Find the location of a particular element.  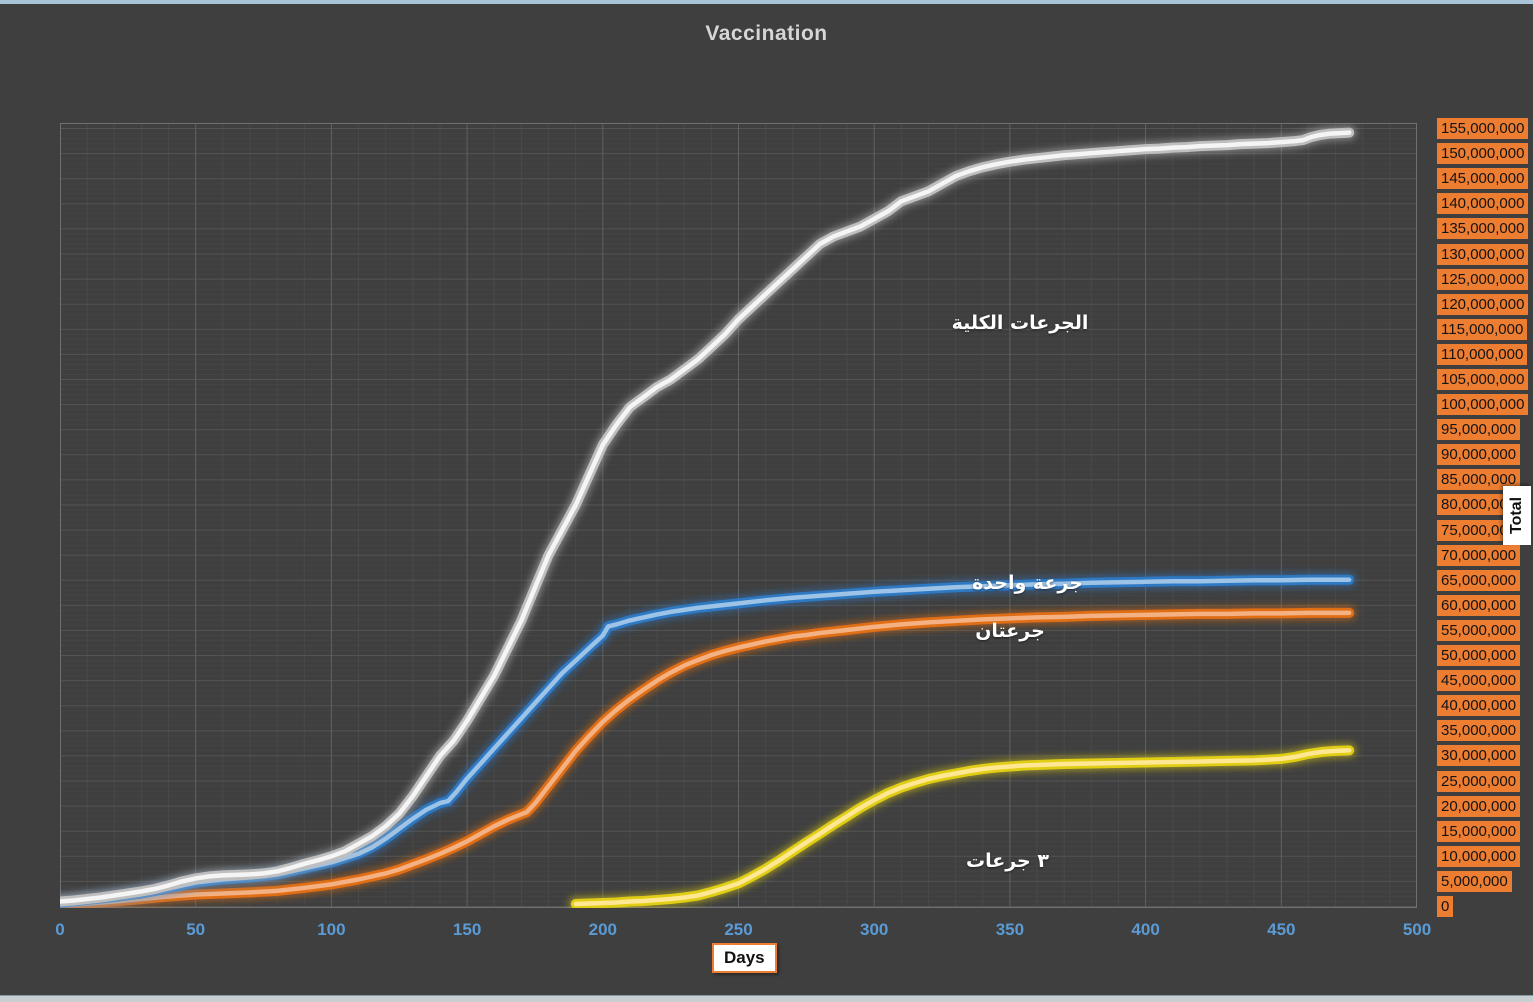

y-tick-label: 10,000,000 is located at coordinates (1479, 856).